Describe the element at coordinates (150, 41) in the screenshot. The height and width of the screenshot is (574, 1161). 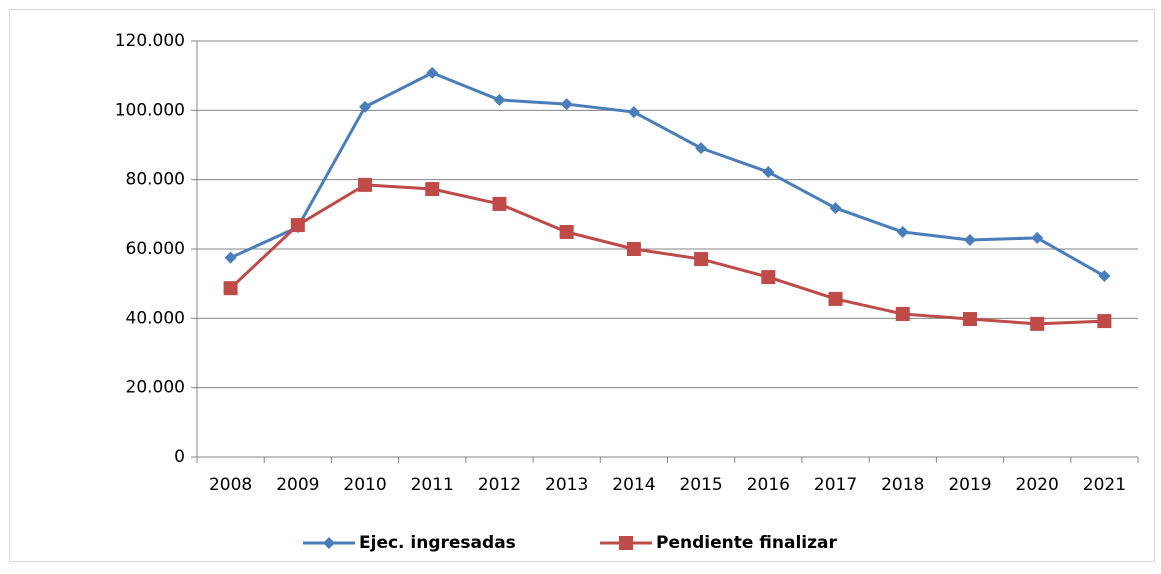
I see `y-tick-label: 120.000` at that location.